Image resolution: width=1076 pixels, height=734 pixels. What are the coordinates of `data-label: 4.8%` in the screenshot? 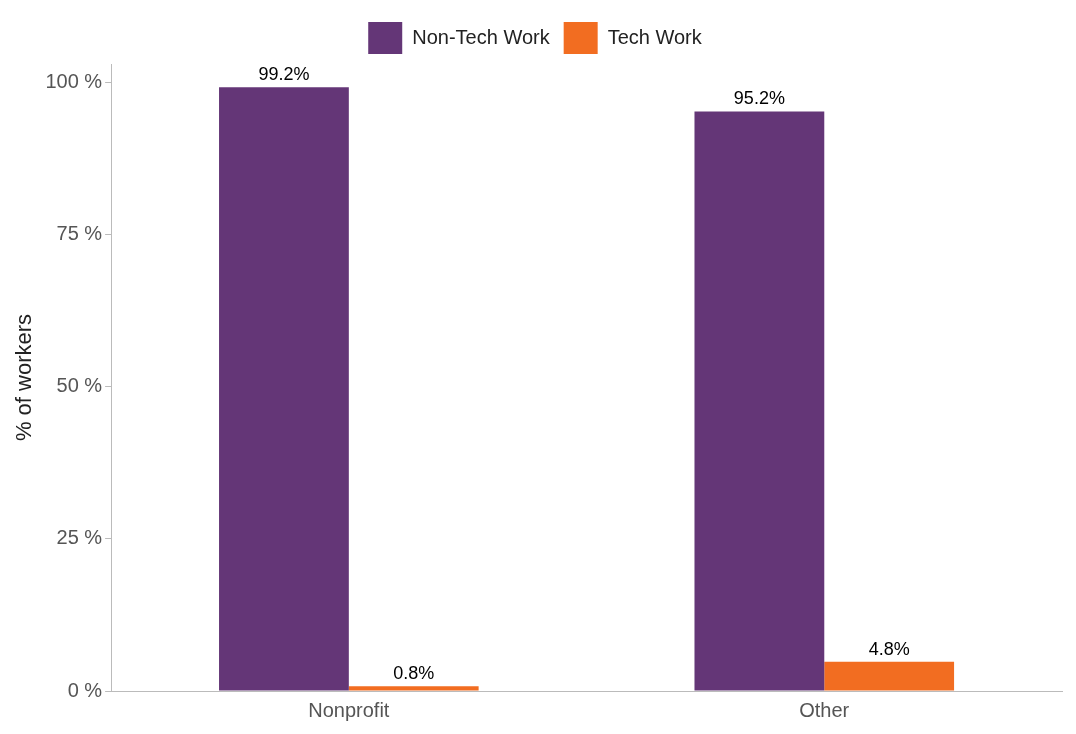 It's located at (889, 648).